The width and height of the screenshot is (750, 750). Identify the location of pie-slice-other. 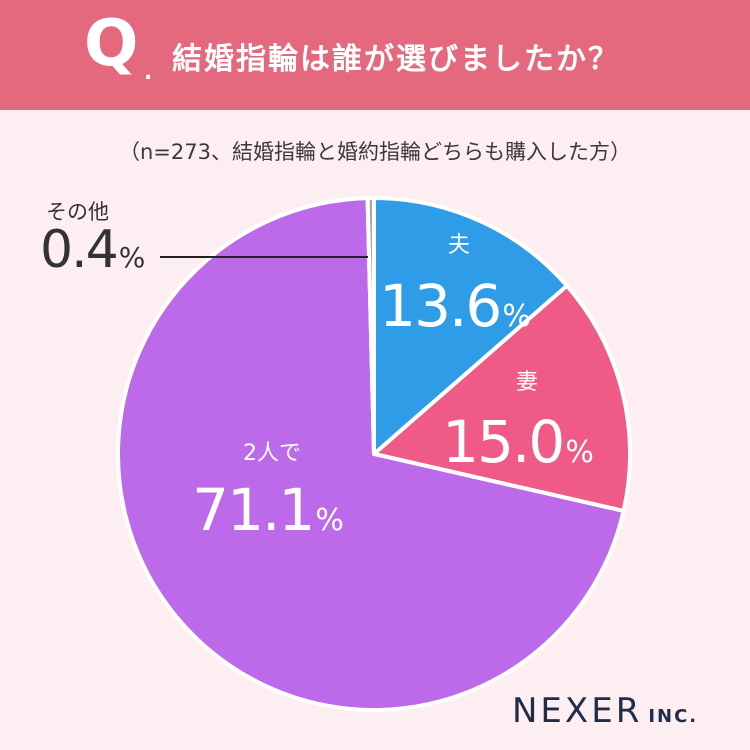
(370, 326).